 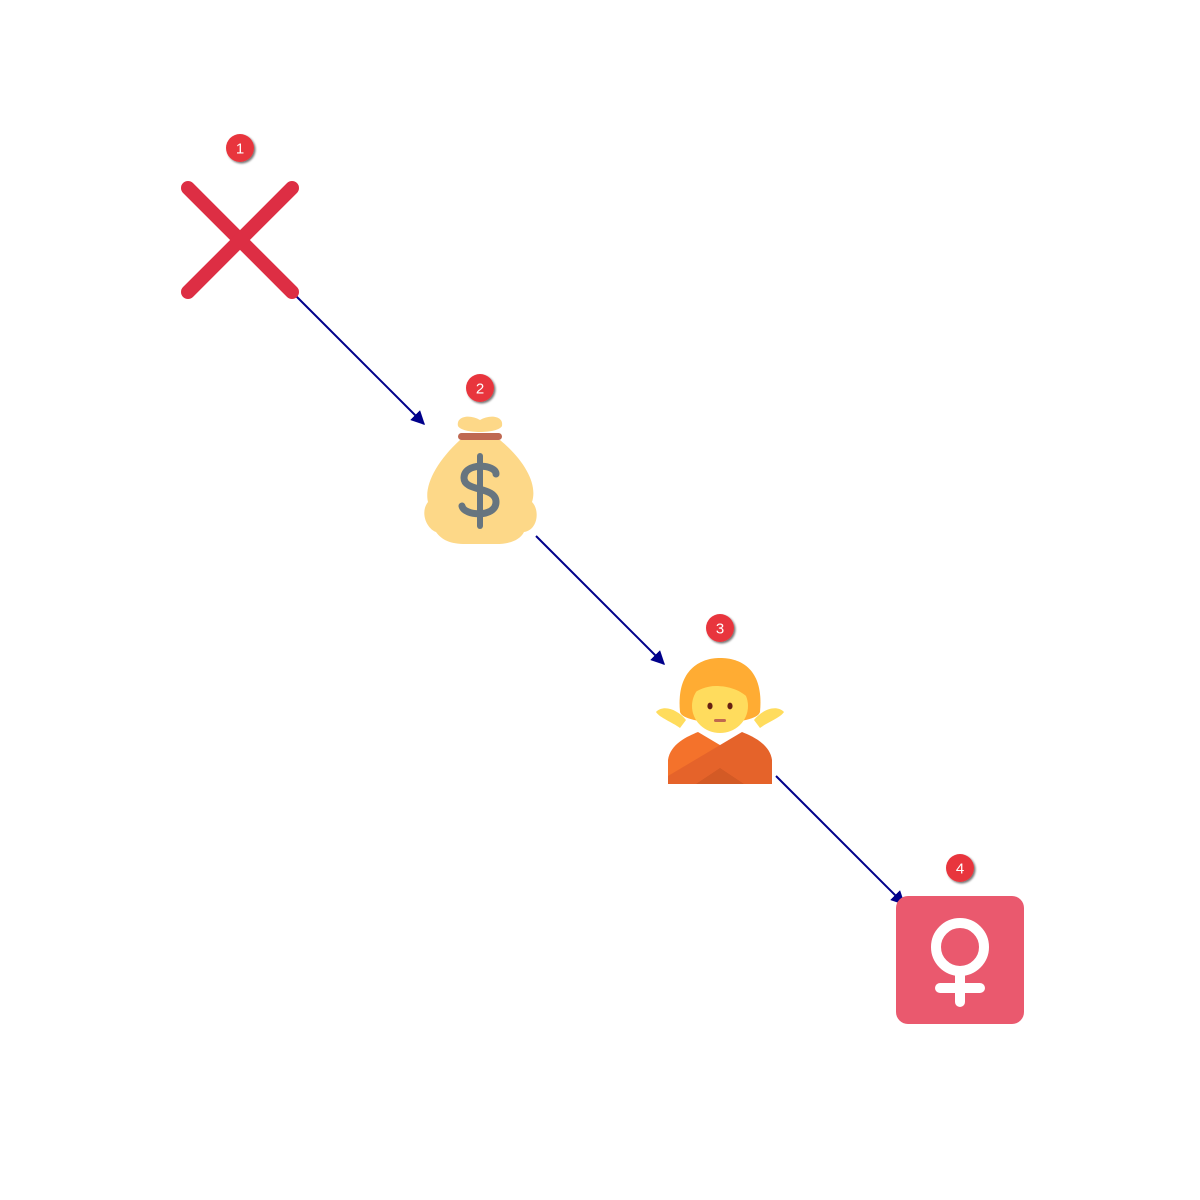 I want to click on step-badge: 3, so click(x=720, y=628).